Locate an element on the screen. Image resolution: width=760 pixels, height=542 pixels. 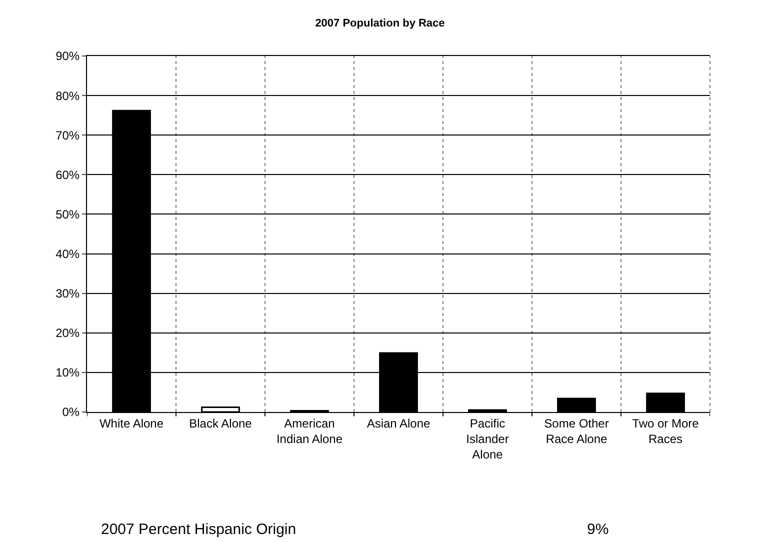
y-tick-label: 50% is located at coordinates (68, 214).